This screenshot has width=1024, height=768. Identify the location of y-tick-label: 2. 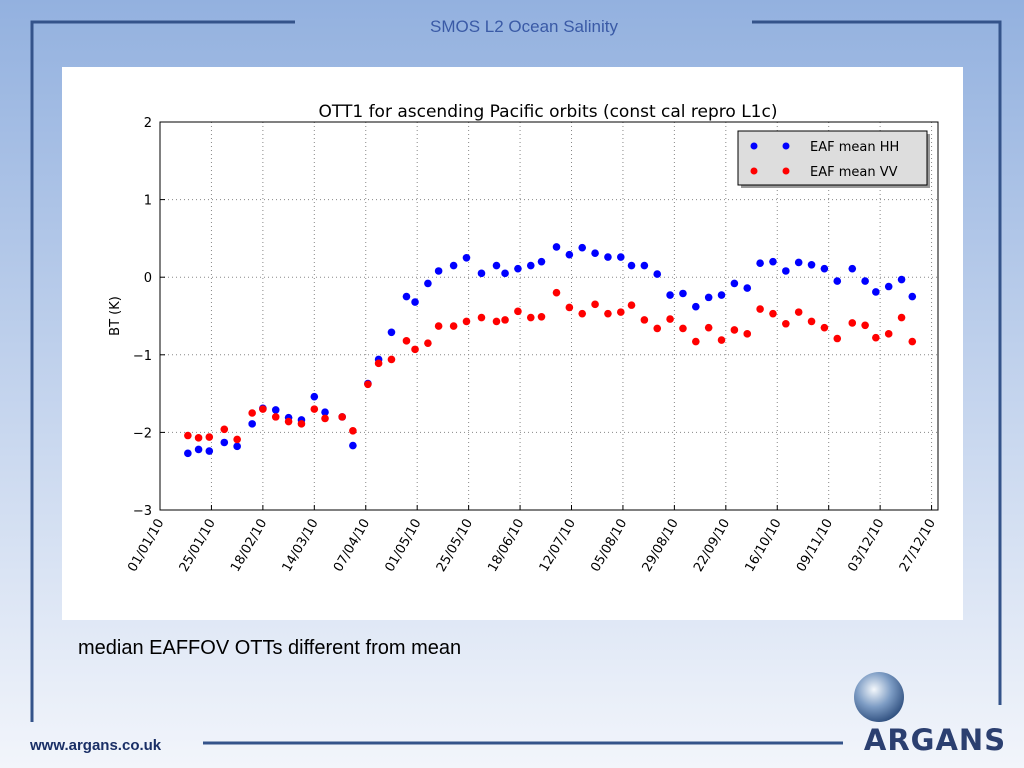
(148, 123).